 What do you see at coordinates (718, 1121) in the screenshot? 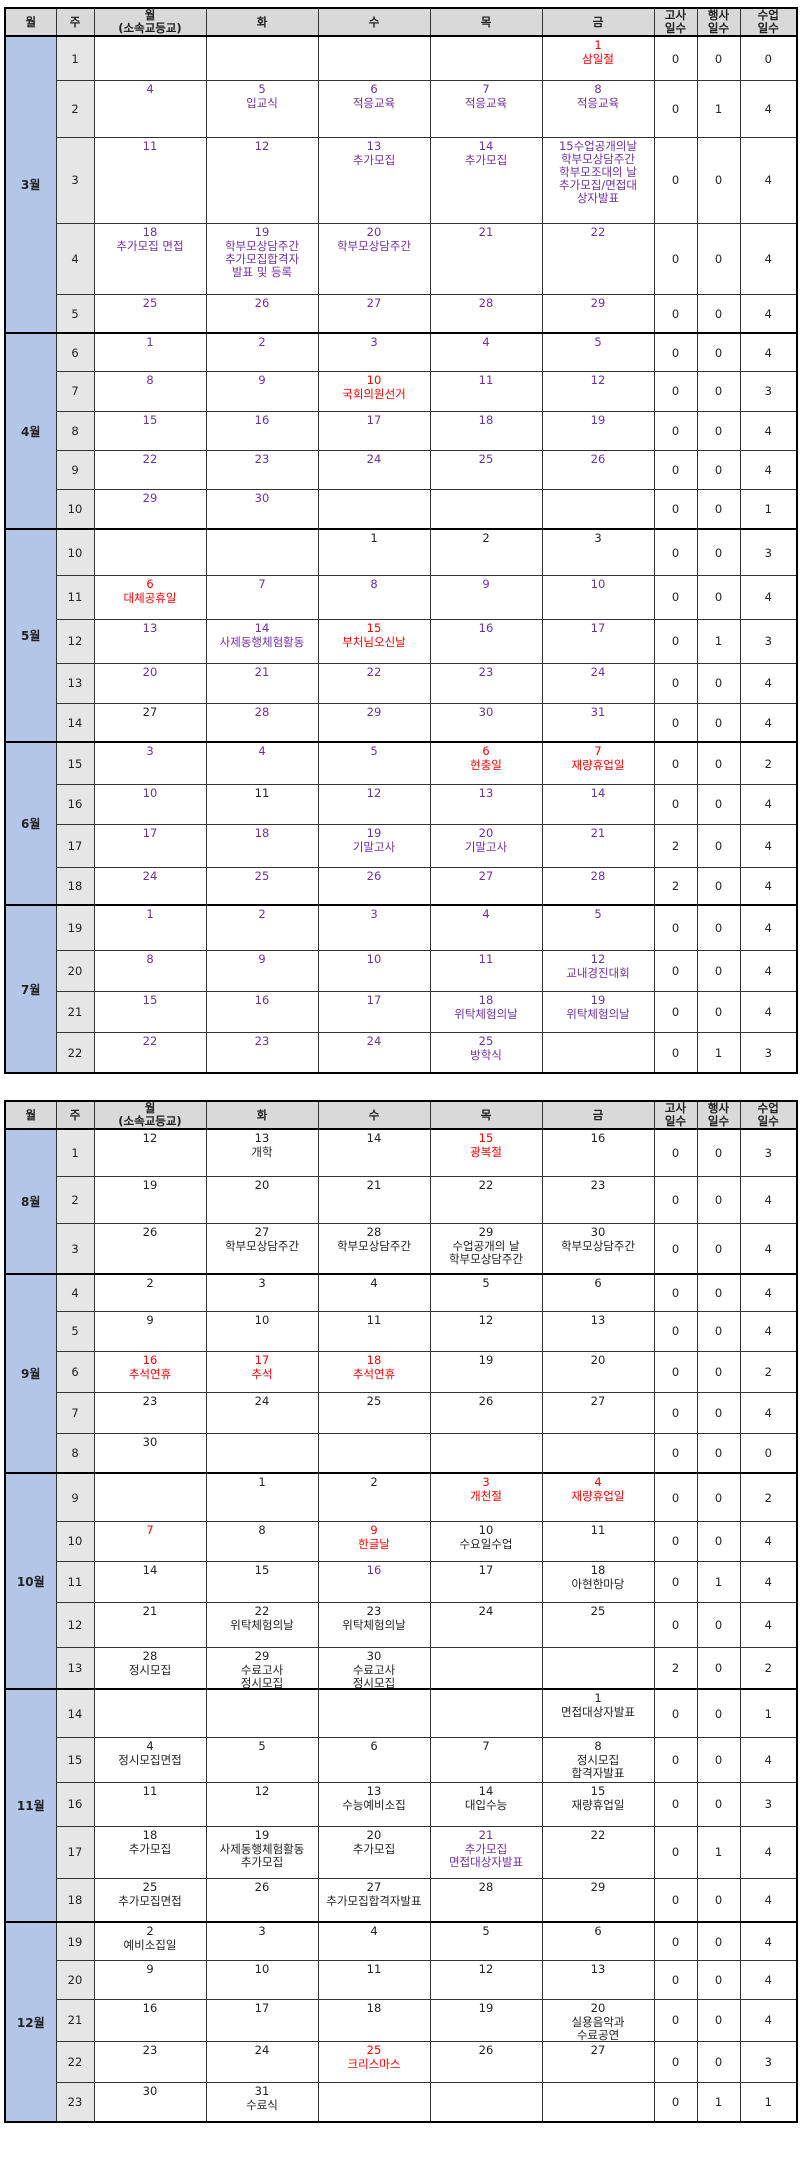
I see `header-event-days-label: 일수` at bounding box center [718, 1121].